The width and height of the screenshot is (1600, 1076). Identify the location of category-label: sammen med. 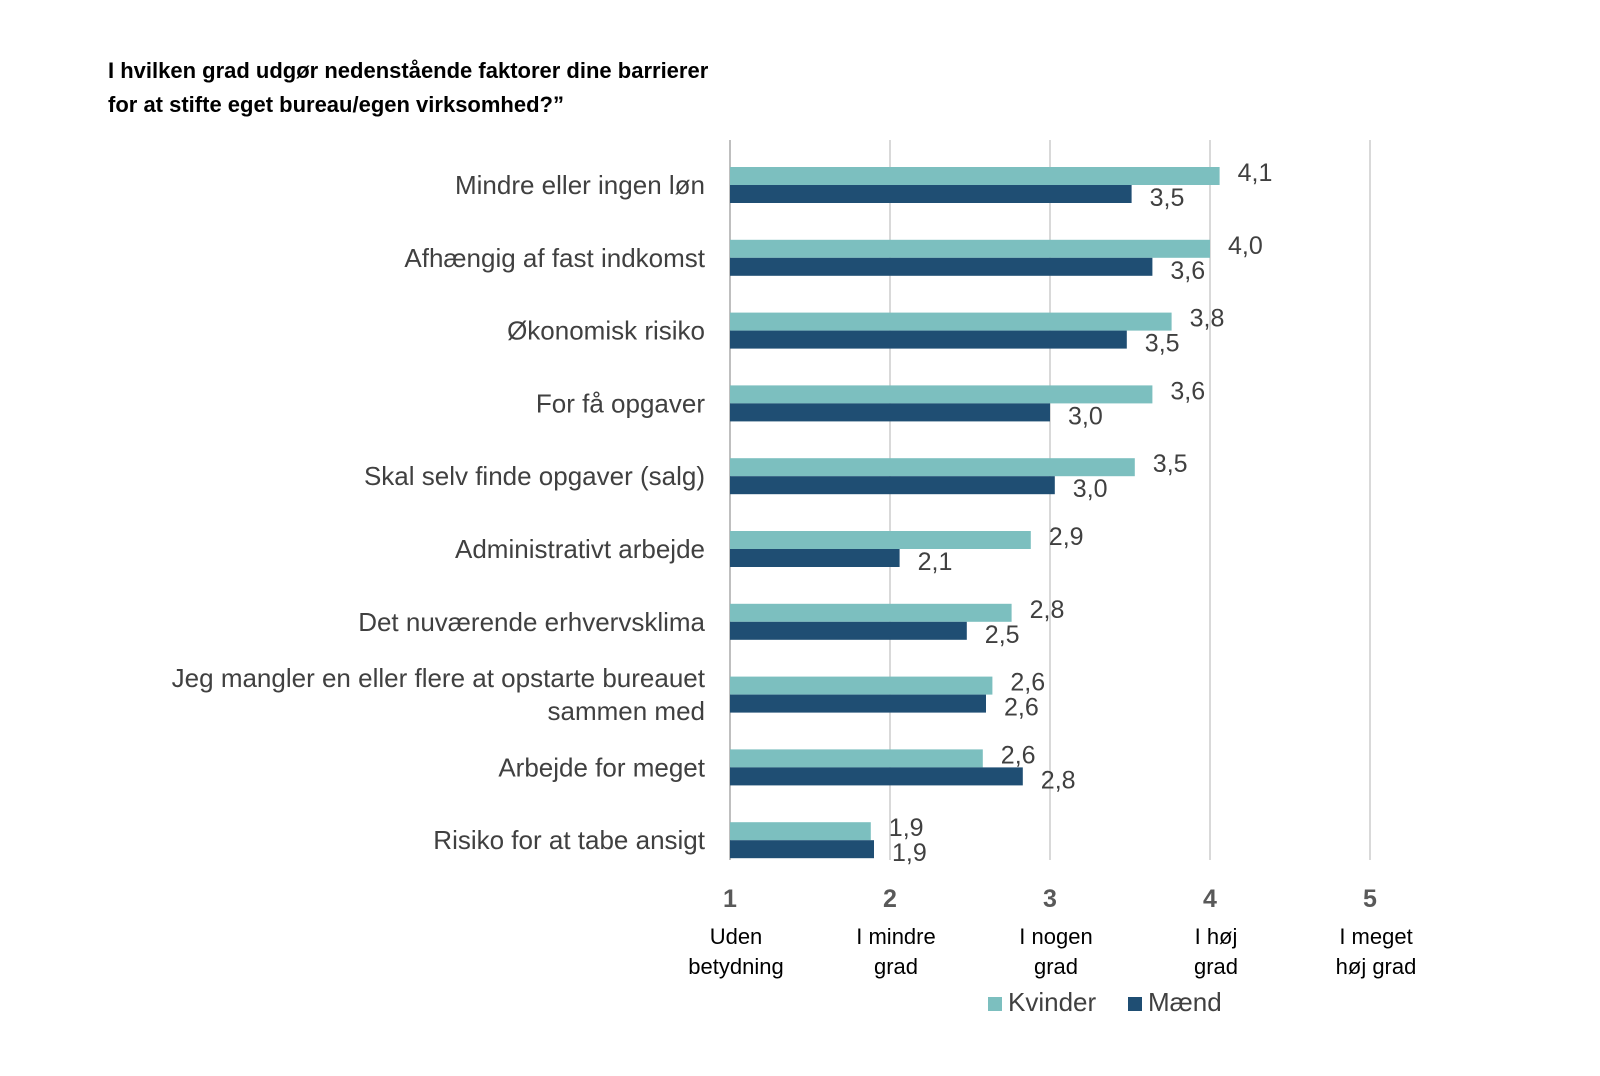
(627, 711).